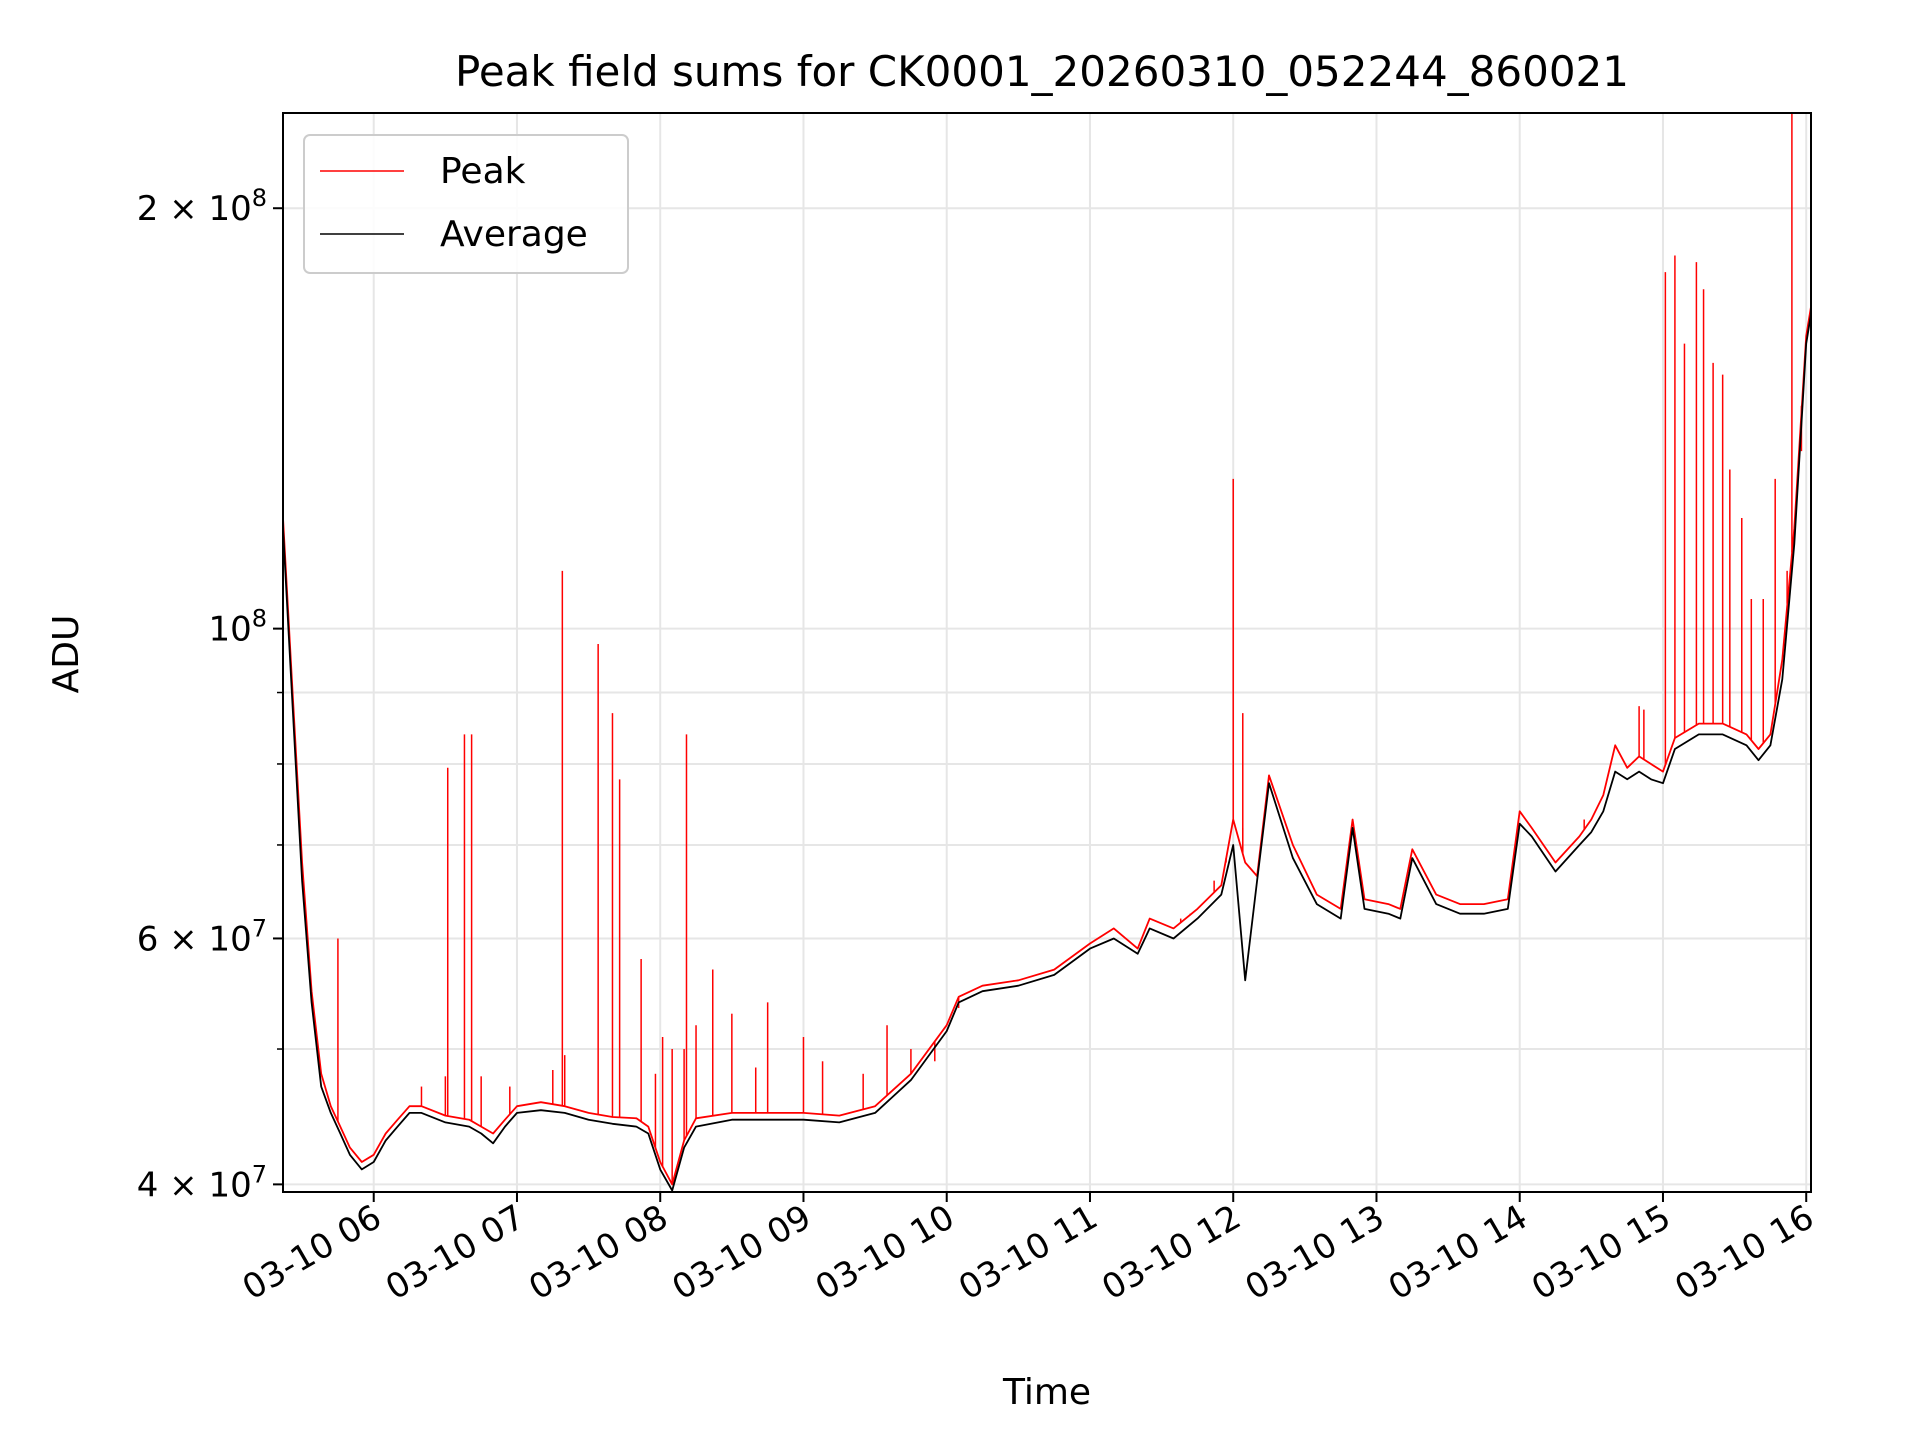  I want to click on x-axis-label: Time, so click(1046, 1392).